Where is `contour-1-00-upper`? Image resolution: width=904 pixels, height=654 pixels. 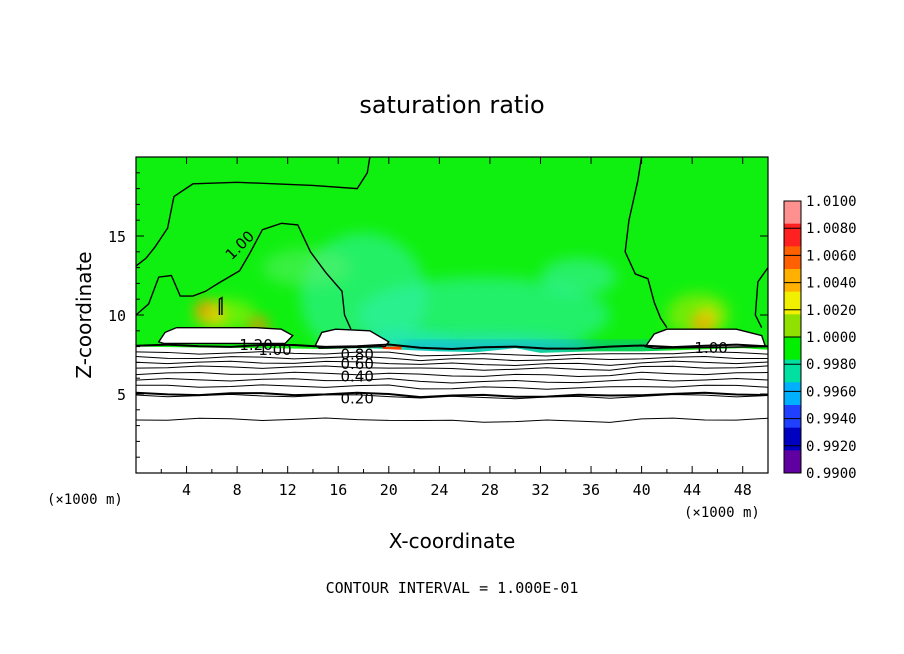 contour-1-00-upper is located at coordinates (253, 212).